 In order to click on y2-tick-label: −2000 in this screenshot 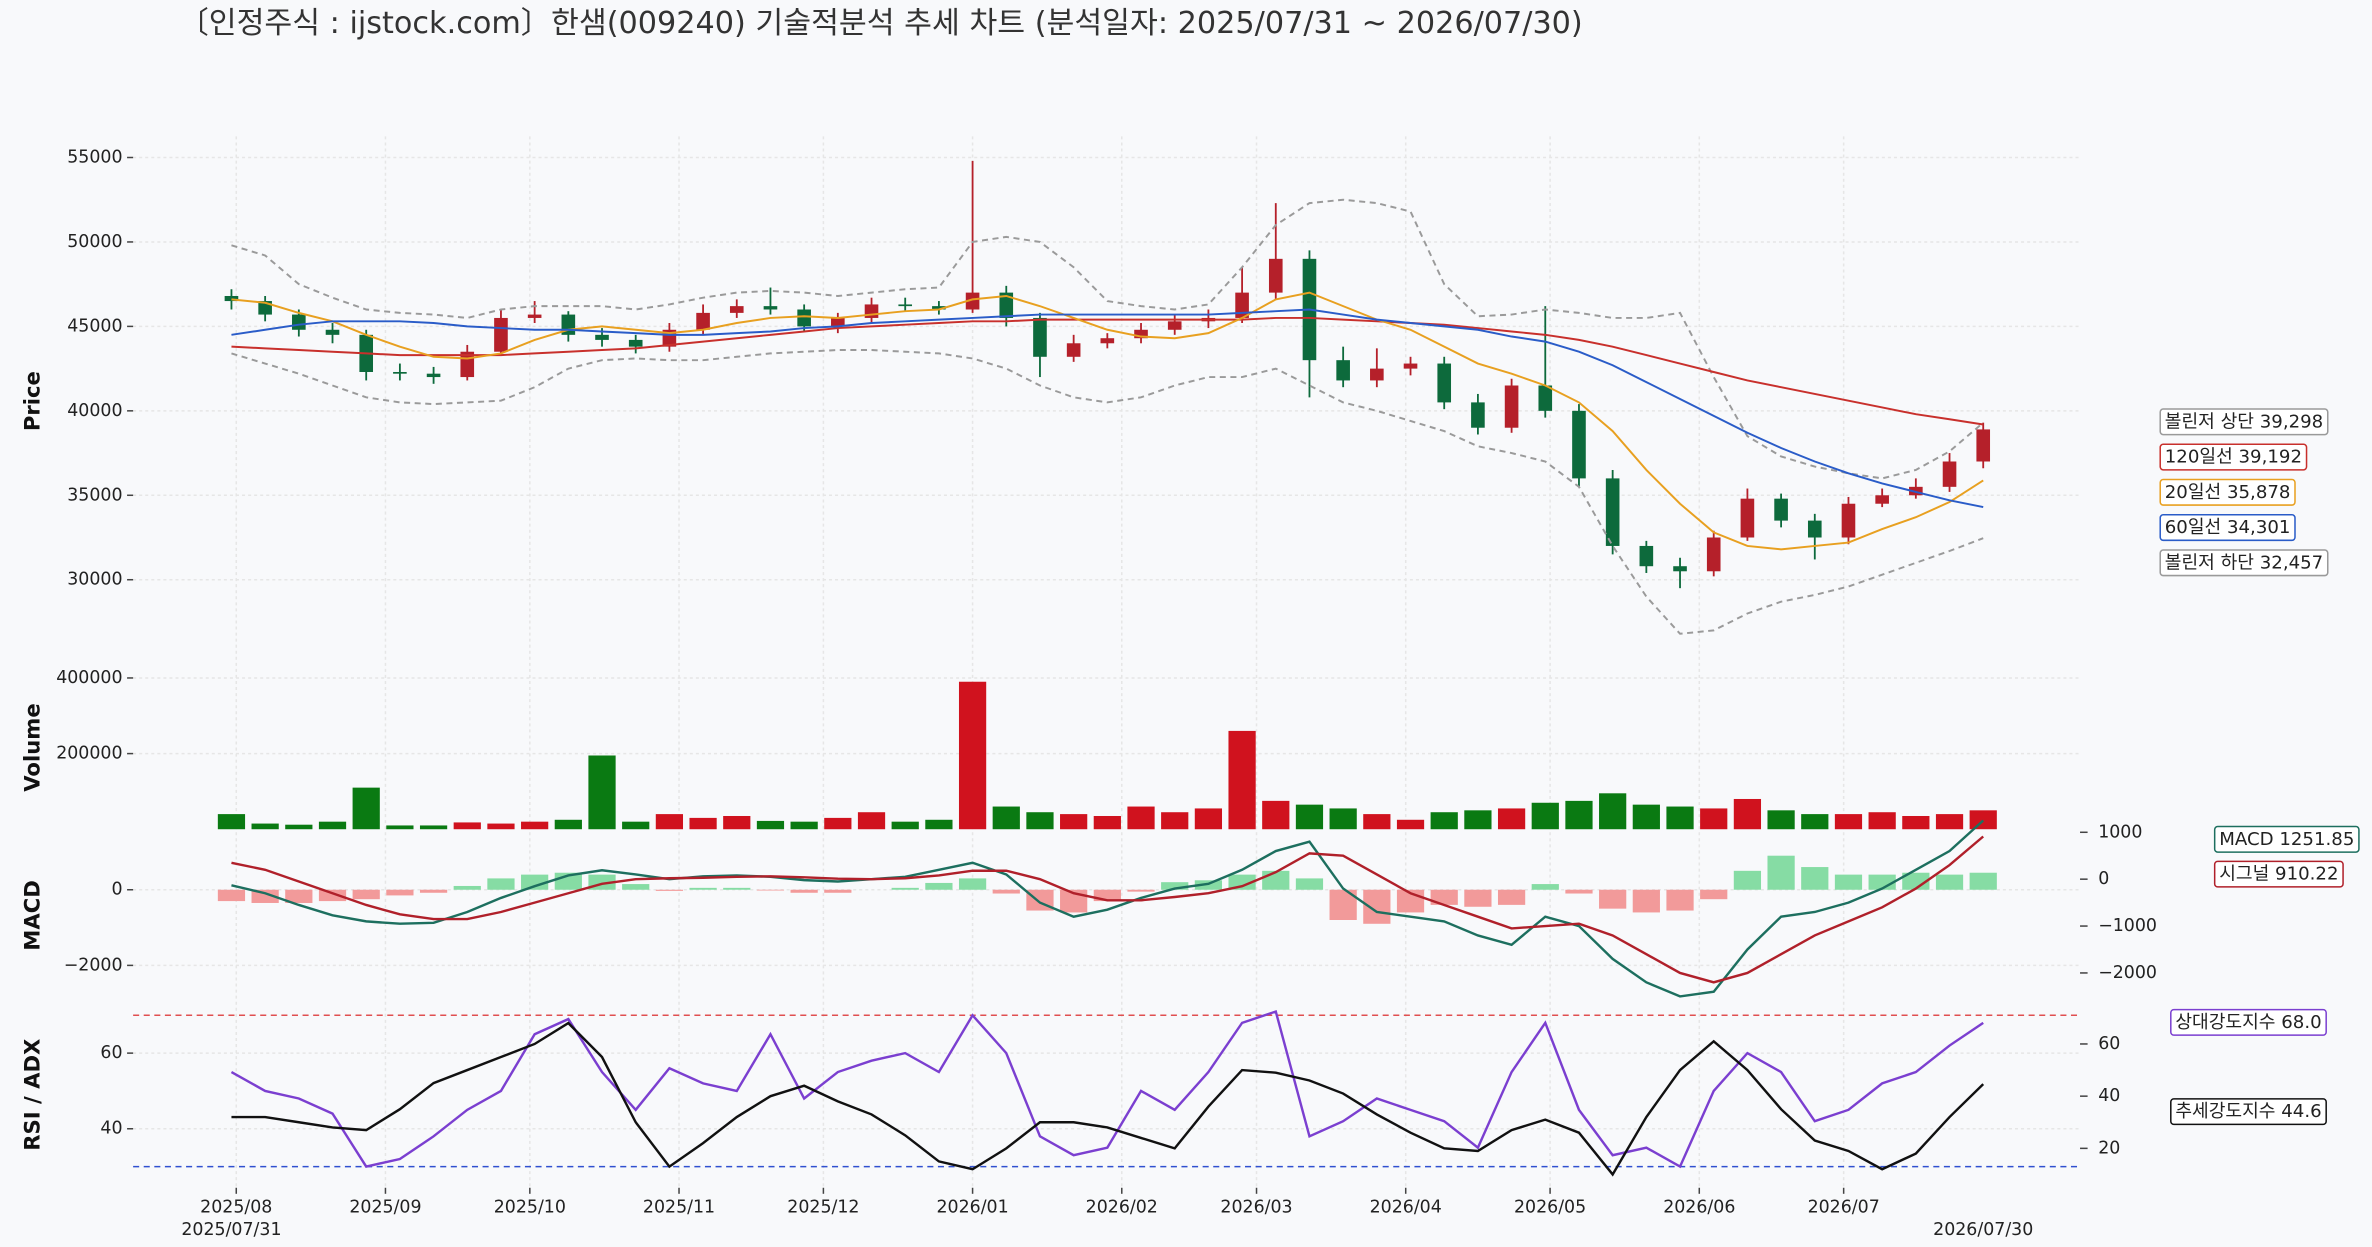, I will do `click(2127, 973)`.